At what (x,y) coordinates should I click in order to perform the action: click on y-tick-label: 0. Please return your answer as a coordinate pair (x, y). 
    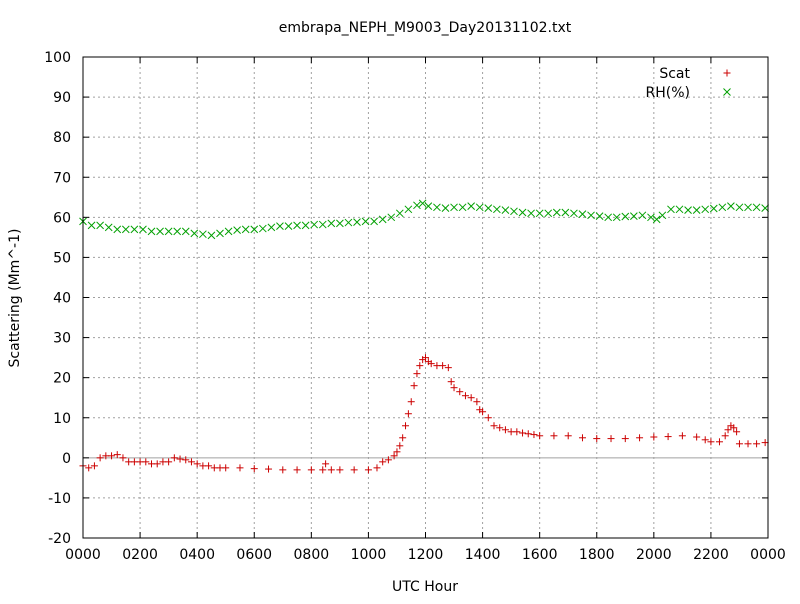
    Looking at the image, I should click on (66, 459).